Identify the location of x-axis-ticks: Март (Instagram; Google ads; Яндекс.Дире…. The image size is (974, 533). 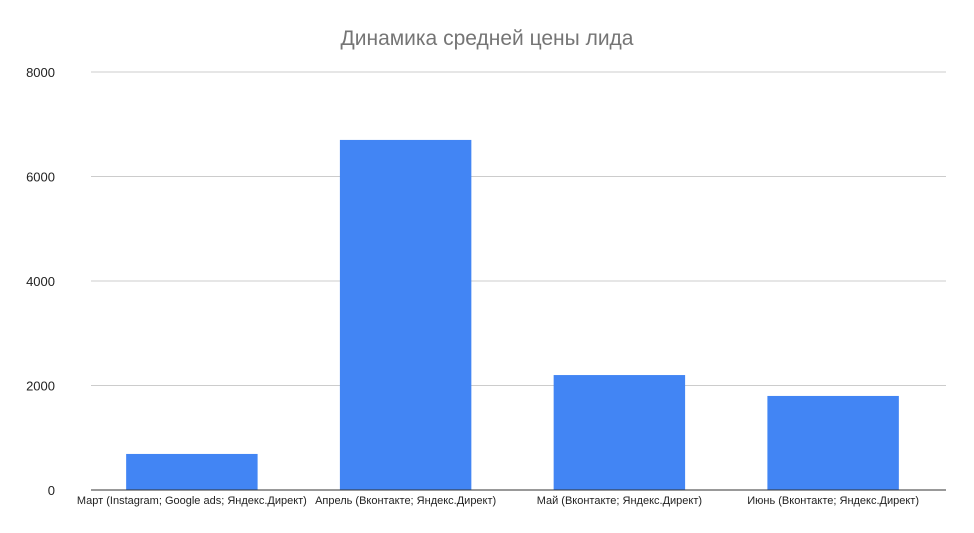
(498, 501).